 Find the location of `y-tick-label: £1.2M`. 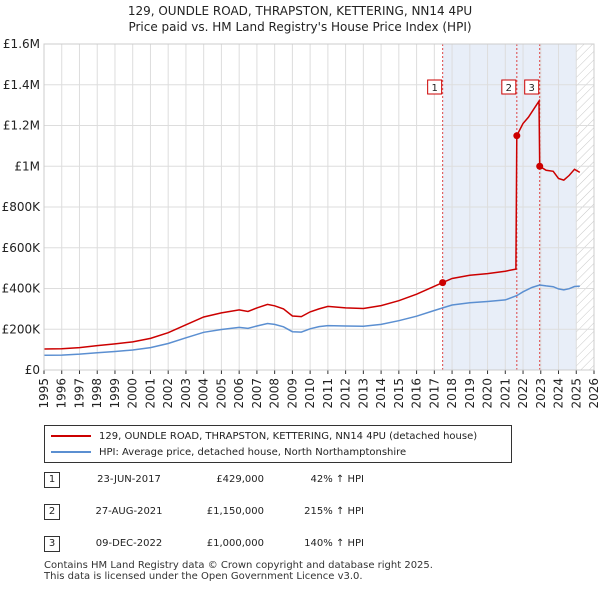

y-tick-label: £1.2M is located at coordinates (21, 126).